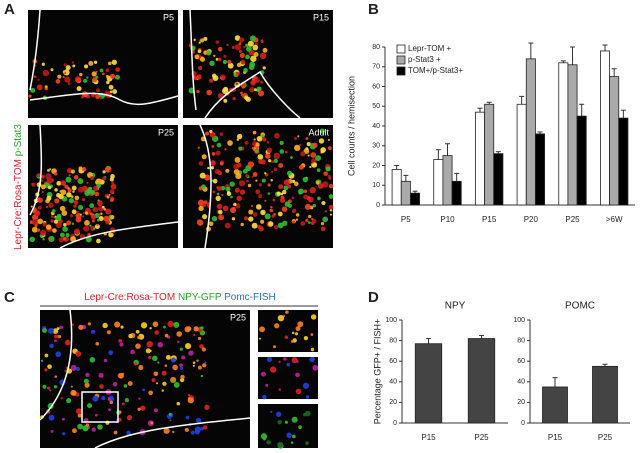 The width and height of the screenshot is (640, 453). Describe the element at coordinates (393, 402) in the screenshot. I see `y-tick-label: 20` at that location.